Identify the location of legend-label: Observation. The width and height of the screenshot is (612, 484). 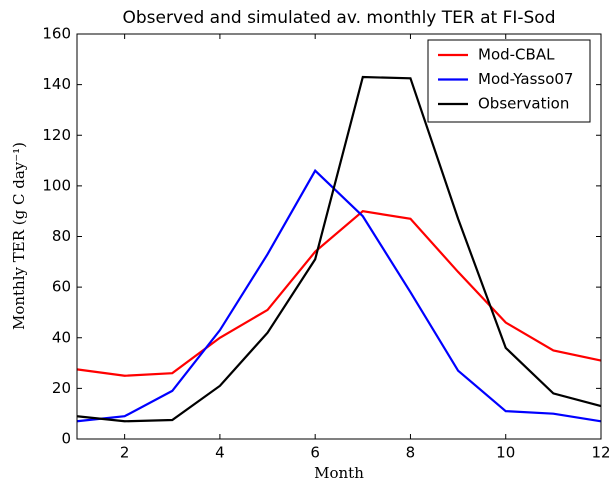
(523, 104).